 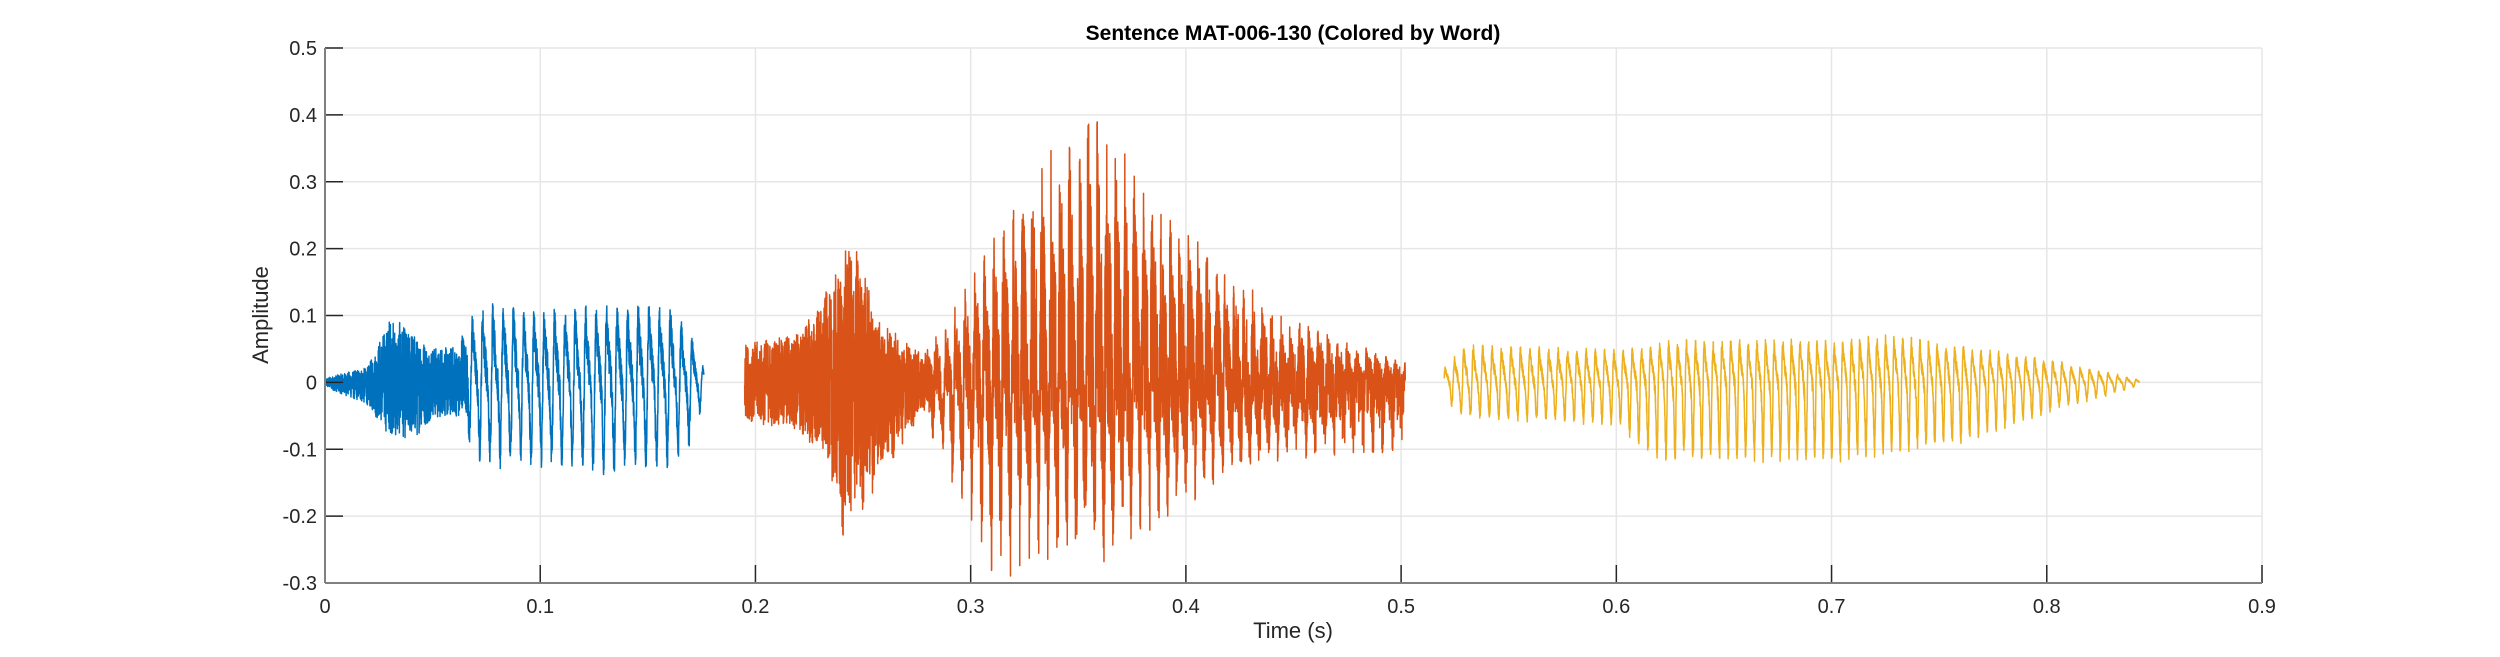 What do you see at coordinates (1293, 33) in the screenshot?
I see `chart-title: Sentence MAT-006-130 (Colored by Word)` at bounding box center [1293, 33].